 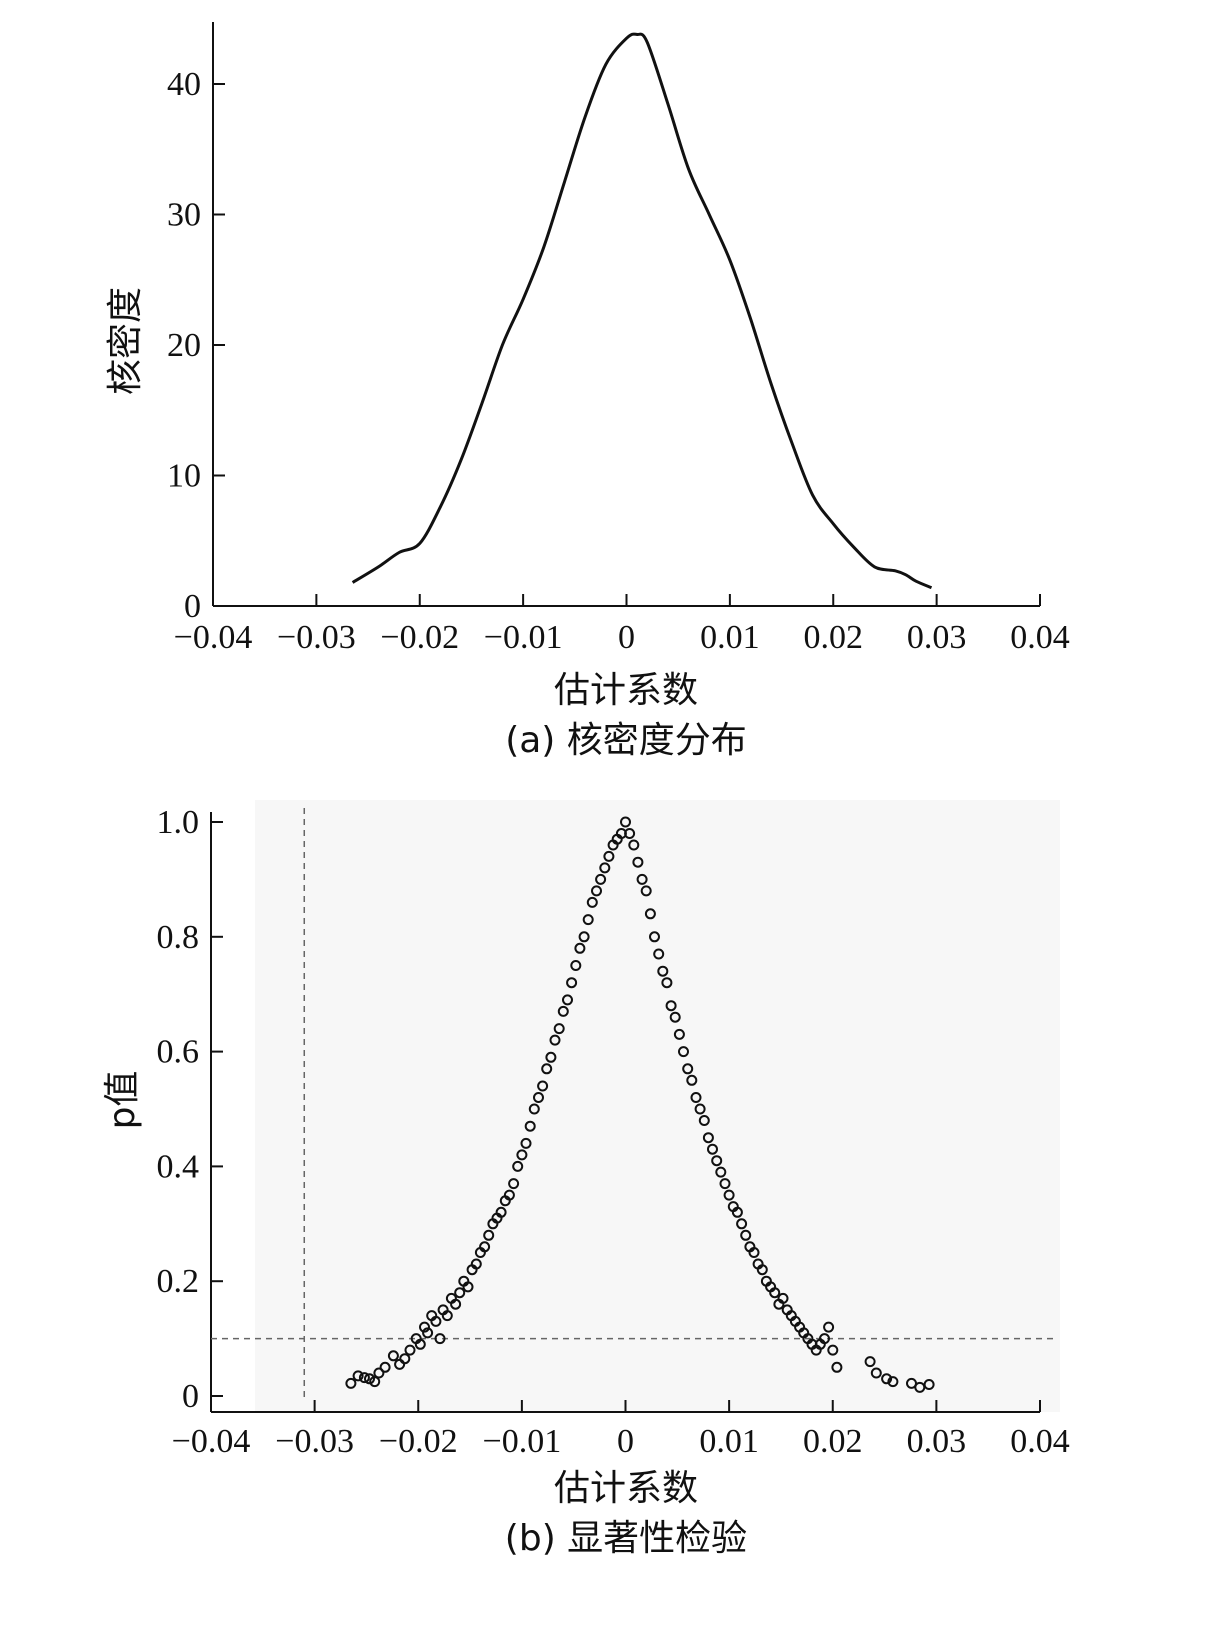 What do you see at coordinates (178, 822) in the screenshot?
I see `y-tick-label: 1.0` at bounding box center [178, 822].